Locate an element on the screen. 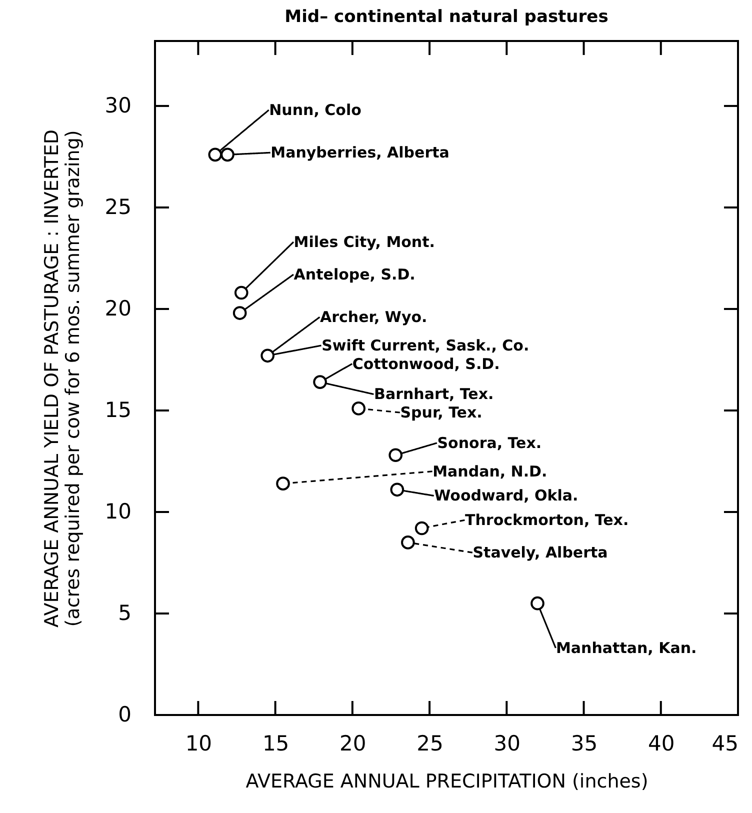  annotation: Throckmorton, Tex. is located at coordinates (547, 520).